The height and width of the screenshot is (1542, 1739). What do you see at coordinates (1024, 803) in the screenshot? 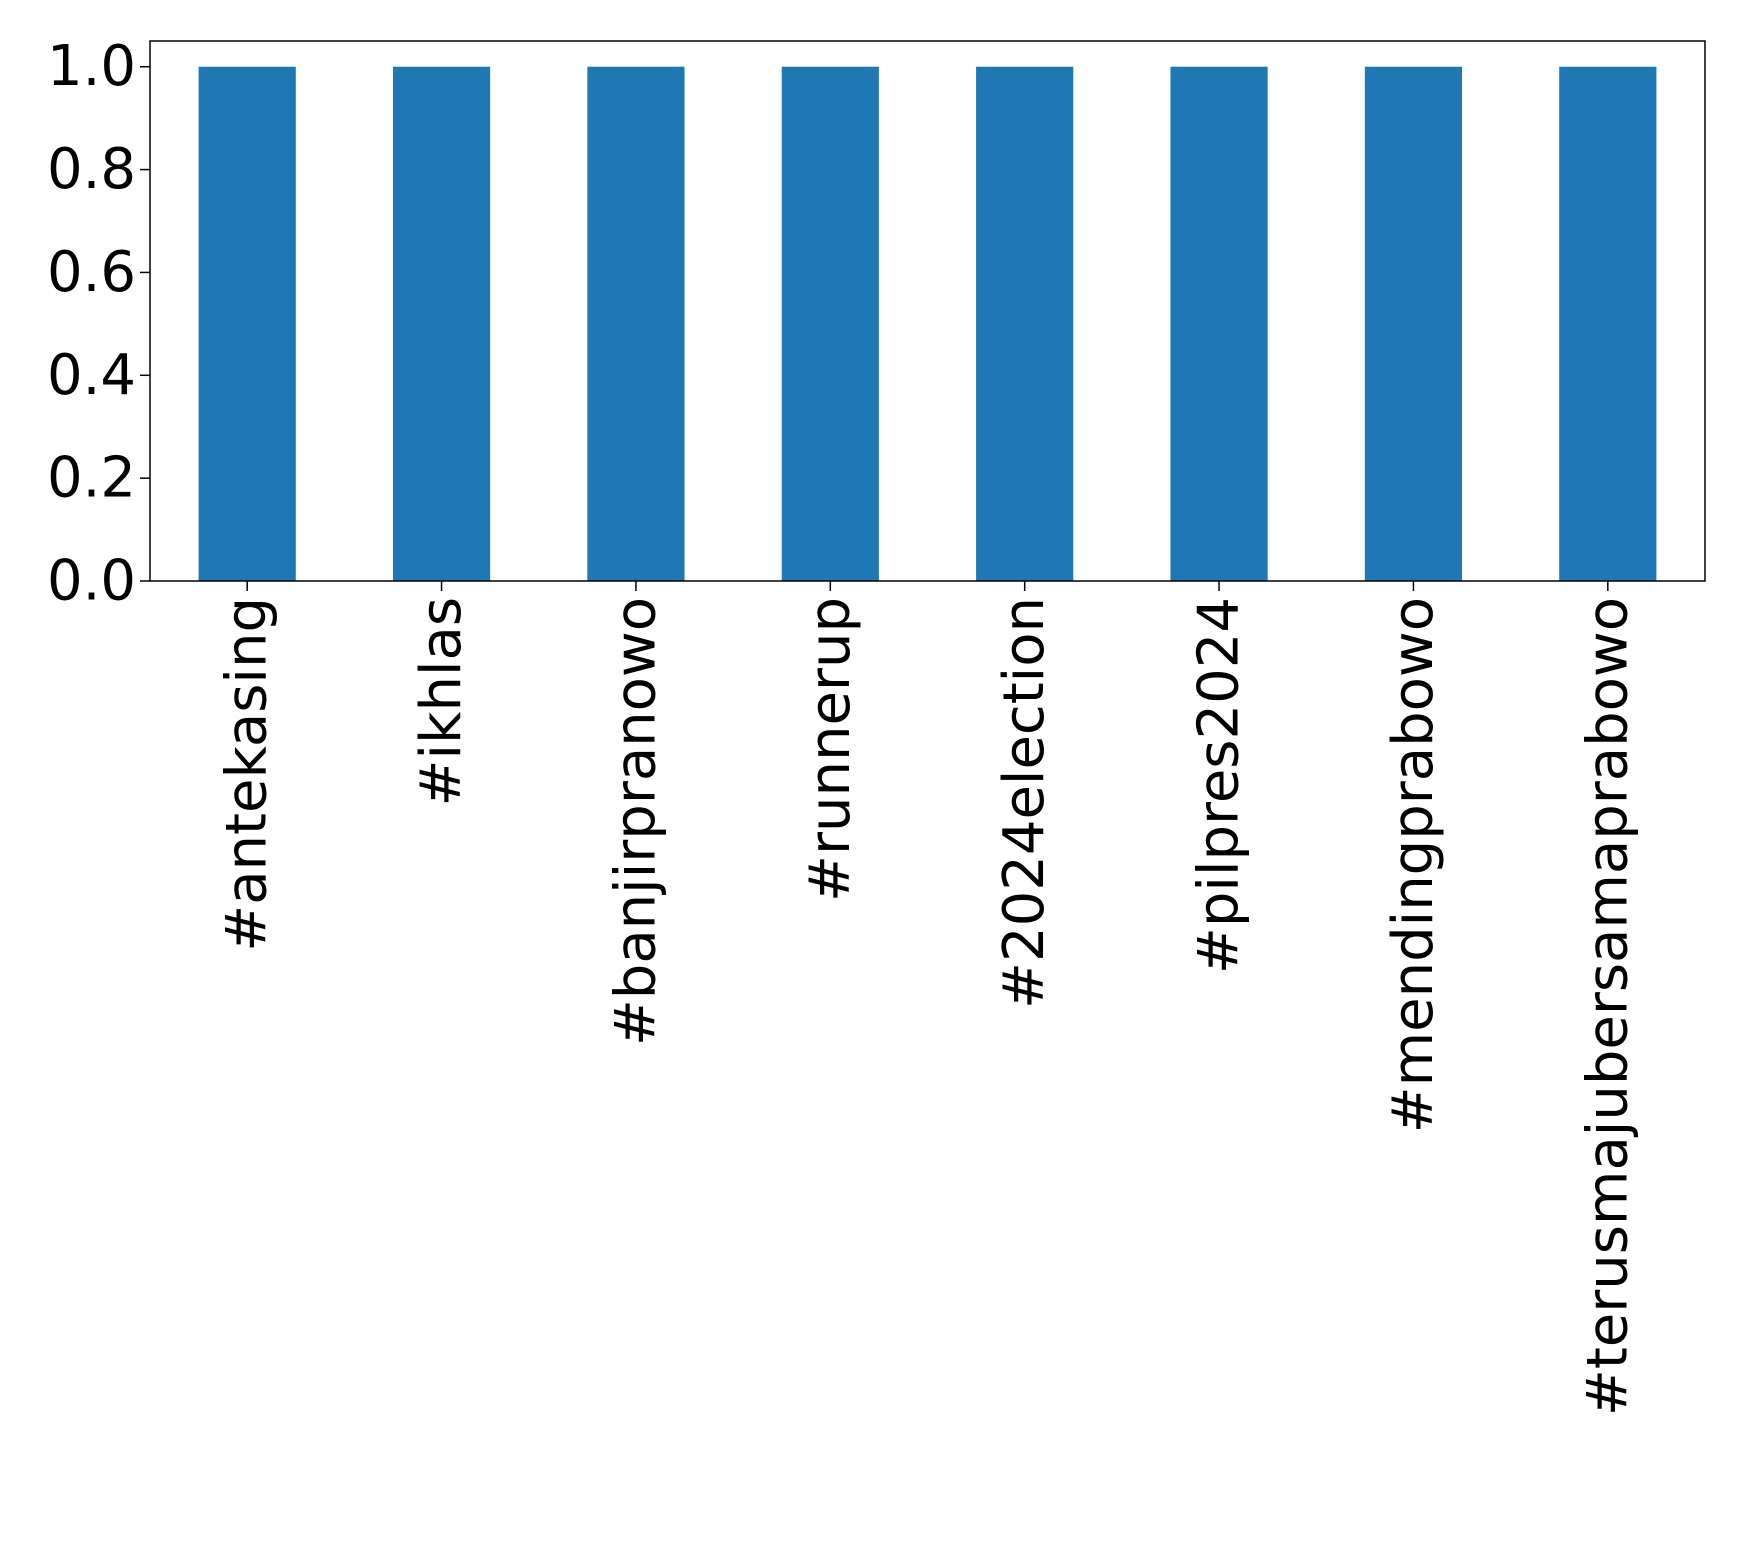
I see `x-tick-label: #2024election` at bounding box center [1024, 803].